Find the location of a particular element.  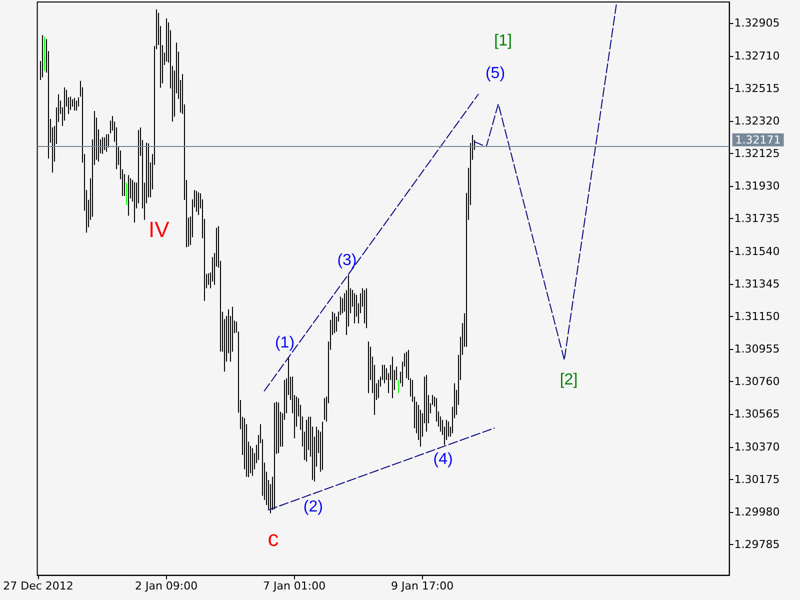

y-tick-label: 1.30175 is located at coordinates (757, 479).